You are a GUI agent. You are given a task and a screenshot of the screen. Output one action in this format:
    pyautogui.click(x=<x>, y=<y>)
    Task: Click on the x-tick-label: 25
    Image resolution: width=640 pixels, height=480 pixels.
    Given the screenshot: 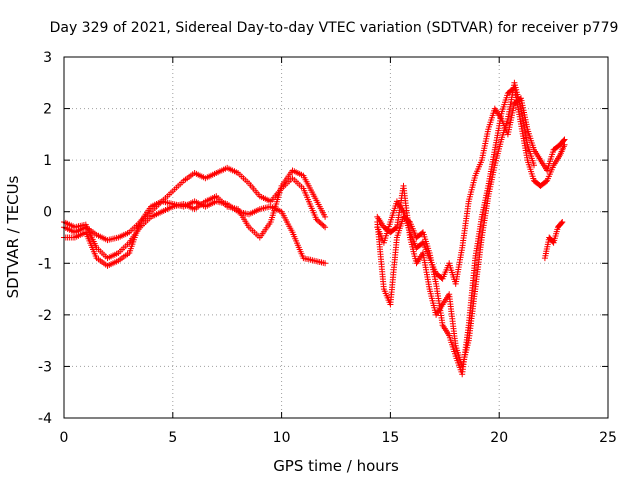 What is the action you would take?
    pyautogui.click(x=608, y=438)
    